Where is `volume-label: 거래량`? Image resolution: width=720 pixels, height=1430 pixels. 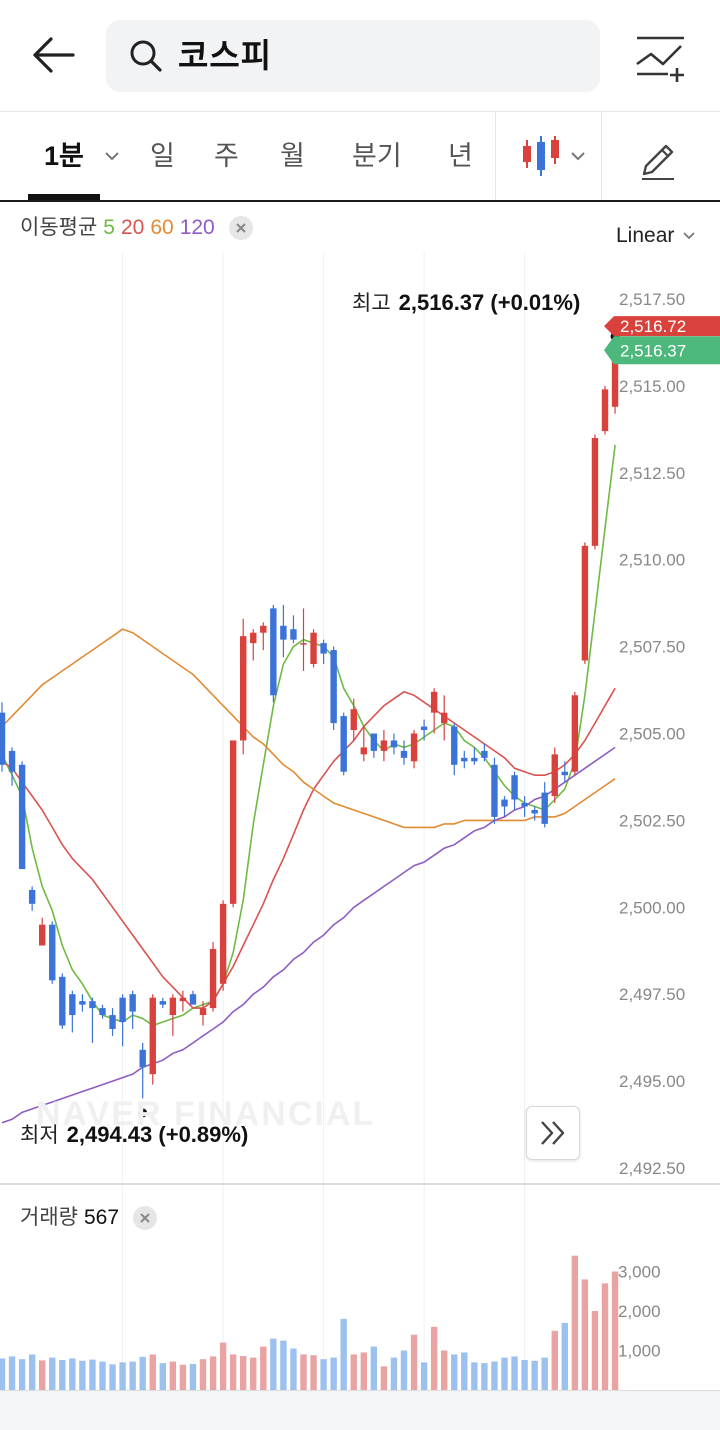
volume-label: 거래량 is located at coordinates (49, 1217).